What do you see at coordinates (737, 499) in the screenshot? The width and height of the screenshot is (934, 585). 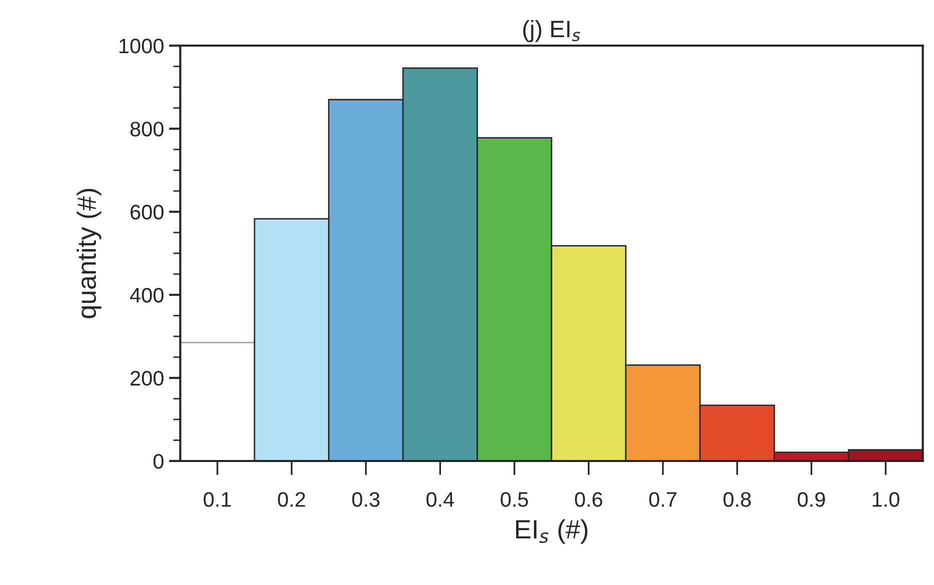 I see `x-tick-label: 0.8` at bounding box center [737, 499].